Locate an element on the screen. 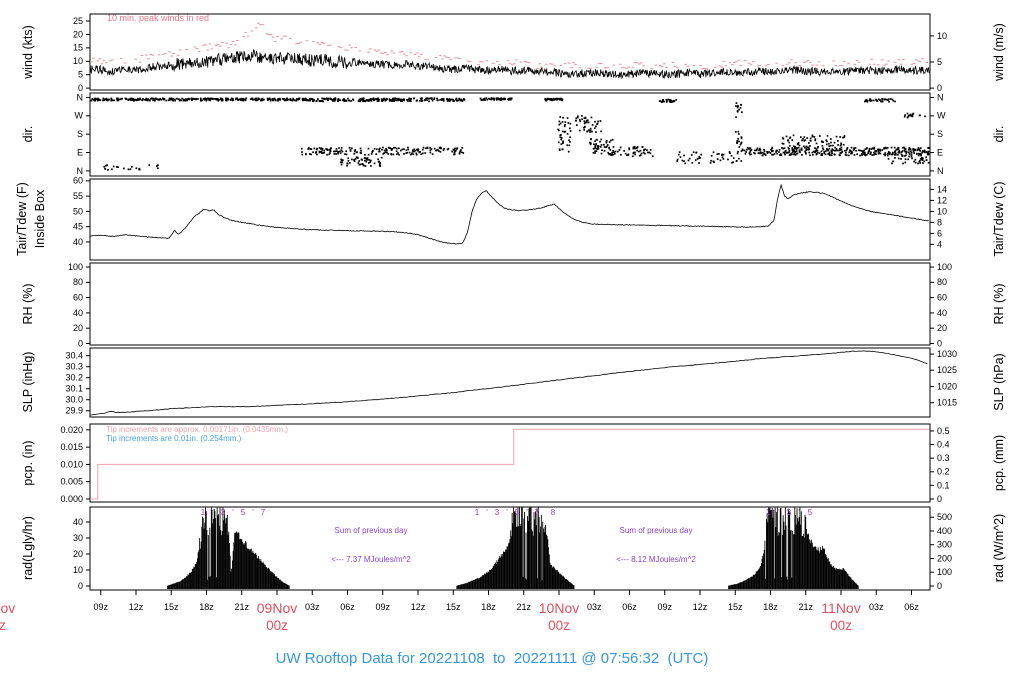  slp-right-tick-label: 1025 is located at coordinates (947, 370).